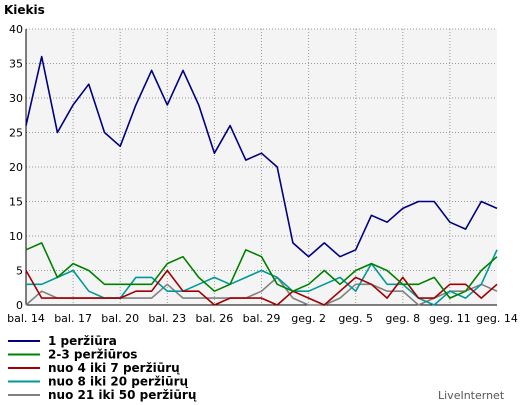  What do you see at coordinates (114, 368) in the screenshot?
I see `legend-label-3: nuo 4 iki 7 peržiūrų` at bounding box center [114, 368].